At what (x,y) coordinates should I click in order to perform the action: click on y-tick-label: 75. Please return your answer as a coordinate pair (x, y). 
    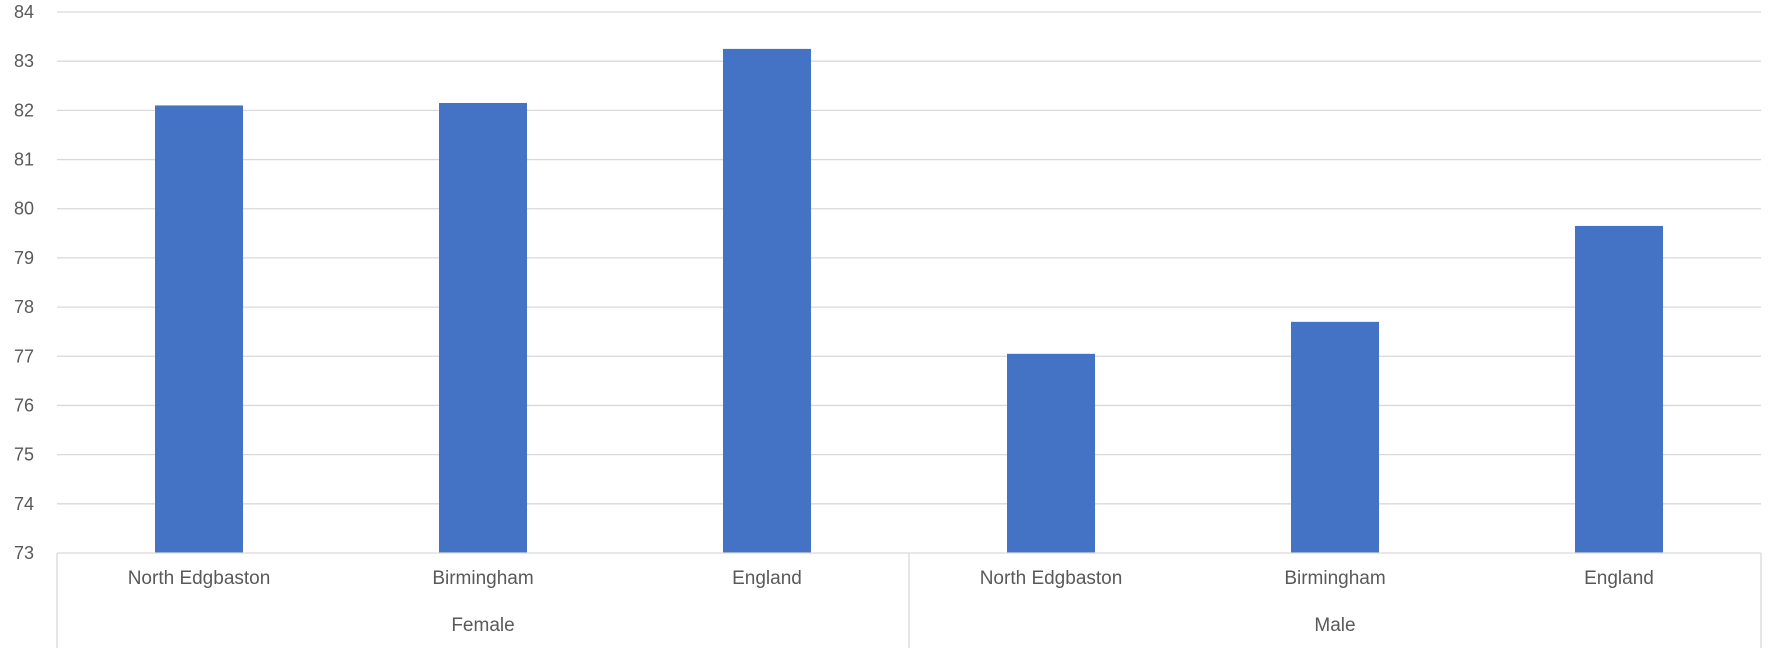
    Looking at the image, I should click on (24, 455).